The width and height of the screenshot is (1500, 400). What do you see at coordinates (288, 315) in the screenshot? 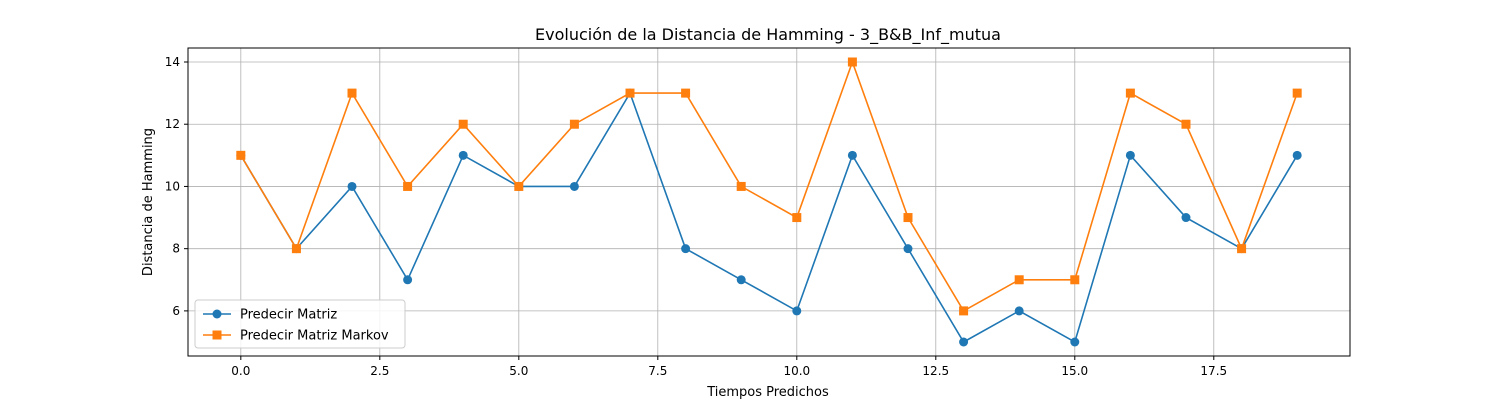
I see `legend-label: Predecir Matriz` at bounding box center [288, 315].